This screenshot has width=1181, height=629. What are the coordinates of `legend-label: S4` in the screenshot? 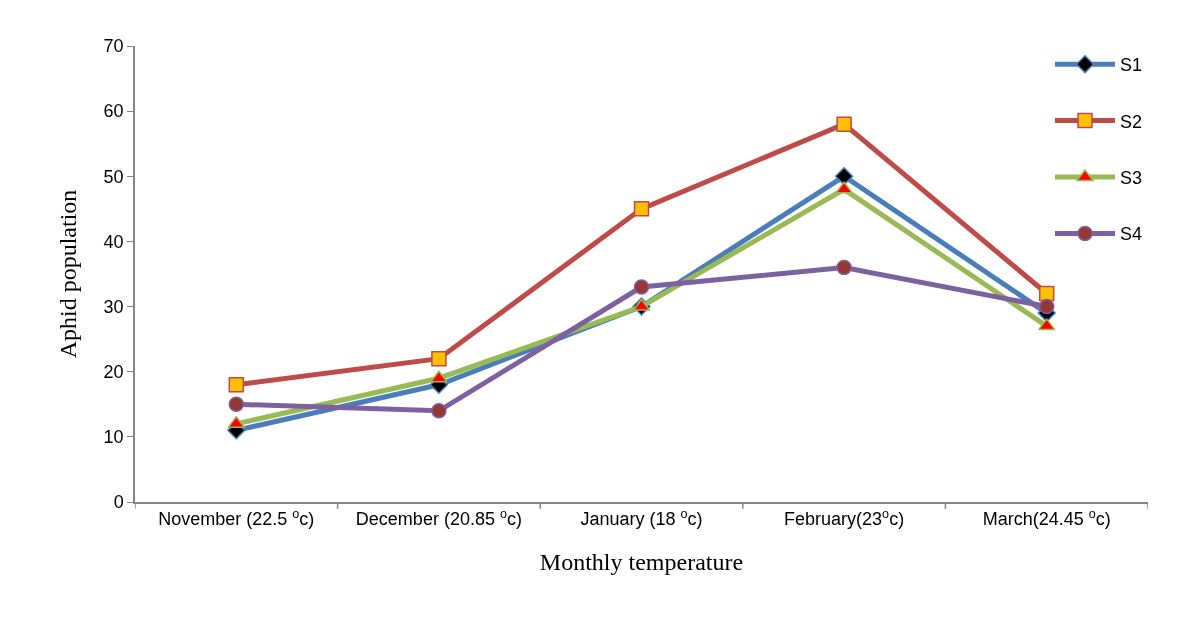 It's located at (1131, 234).